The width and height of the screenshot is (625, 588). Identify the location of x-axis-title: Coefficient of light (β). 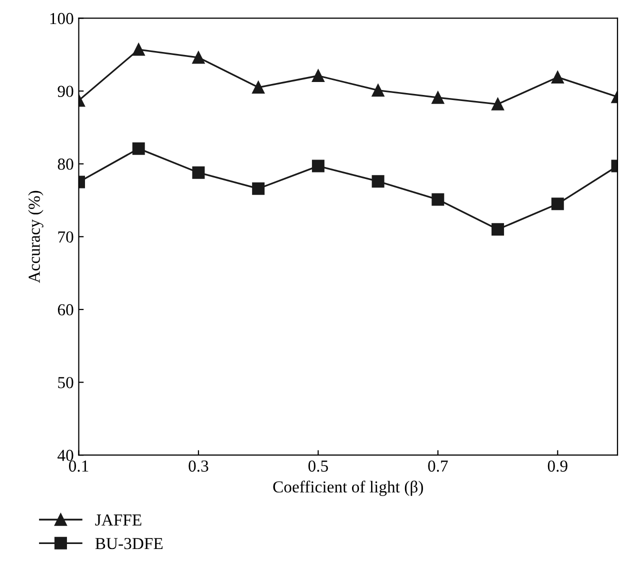
(348, 488).